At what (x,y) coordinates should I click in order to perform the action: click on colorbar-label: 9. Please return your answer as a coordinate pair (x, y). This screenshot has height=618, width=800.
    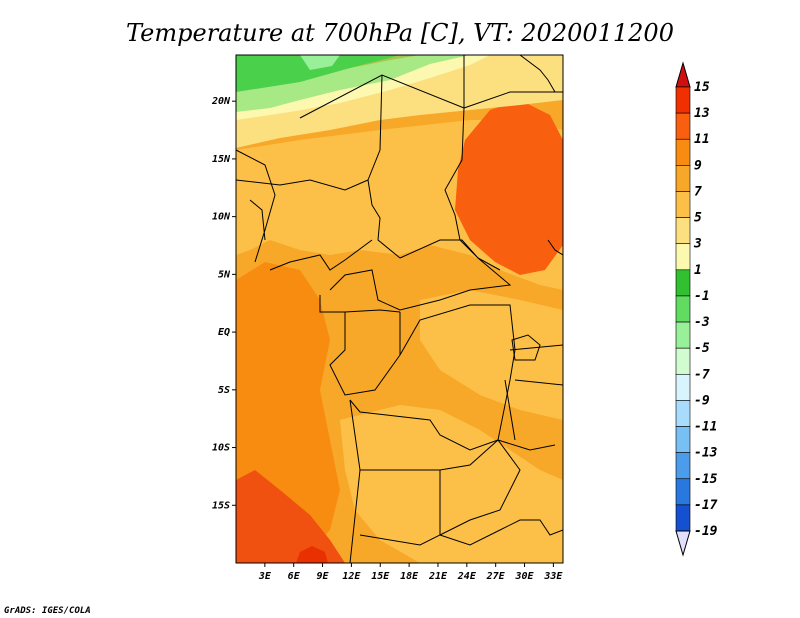
    Looking at the image, I should click on (698, 165).